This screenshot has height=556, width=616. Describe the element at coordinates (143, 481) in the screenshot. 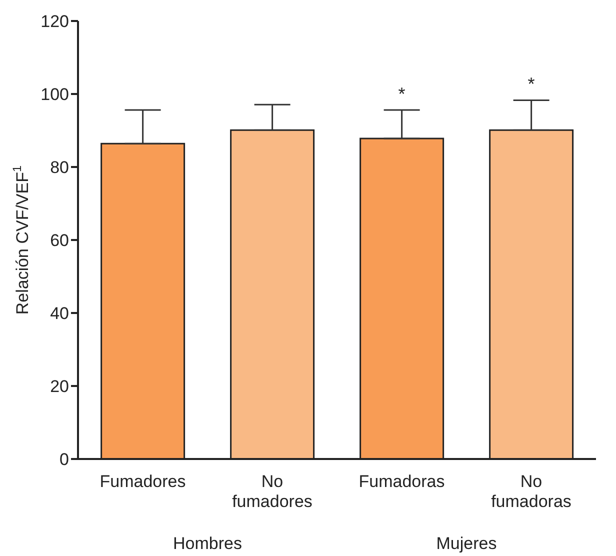

I see `x-tick-label: Fumadores` at that location.